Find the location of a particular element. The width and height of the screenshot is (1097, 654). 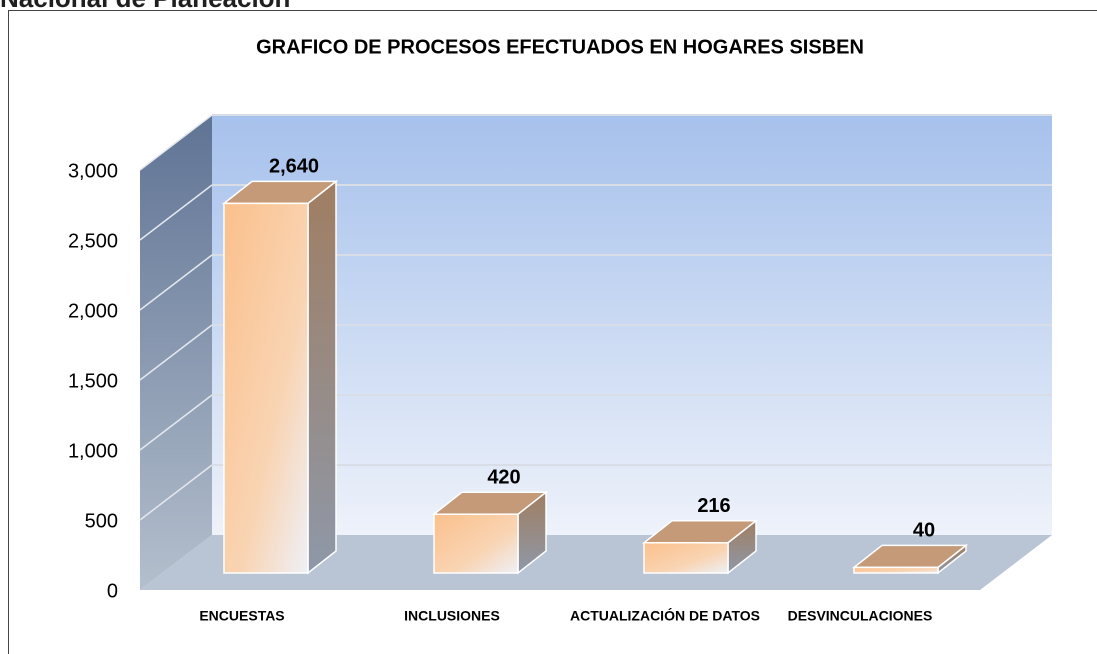

x-tick-label: DESVINCULACIONES is located at coordinates (860, 616).